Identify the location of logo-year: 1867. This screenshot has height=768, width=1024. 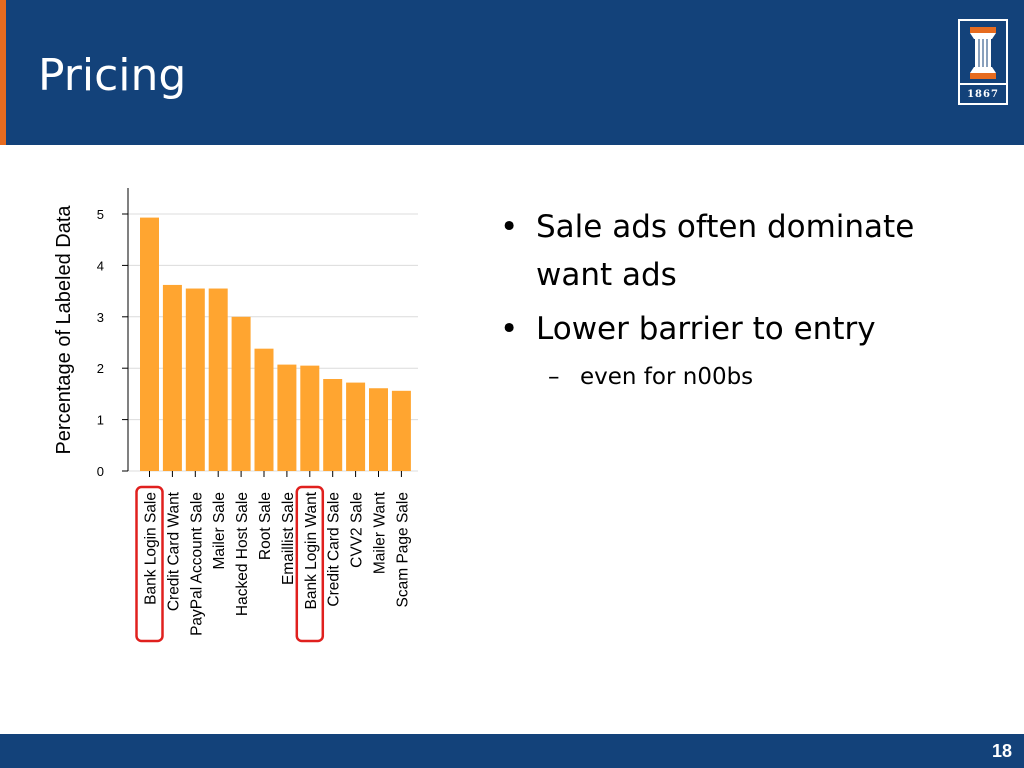
(983, 94).